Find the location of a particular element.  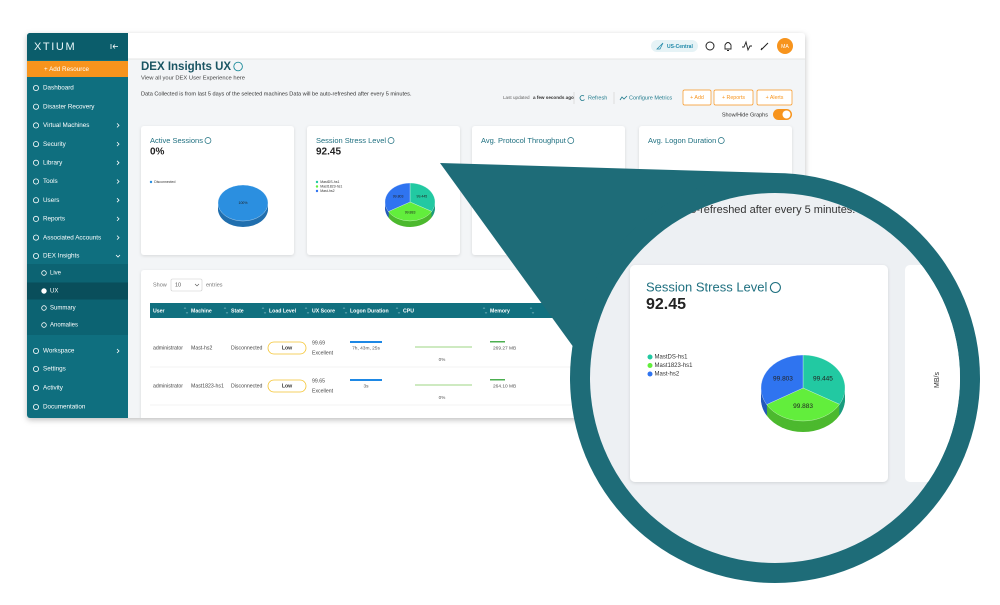

last-updated-label: Last updated is located at coordinates (516, 97).